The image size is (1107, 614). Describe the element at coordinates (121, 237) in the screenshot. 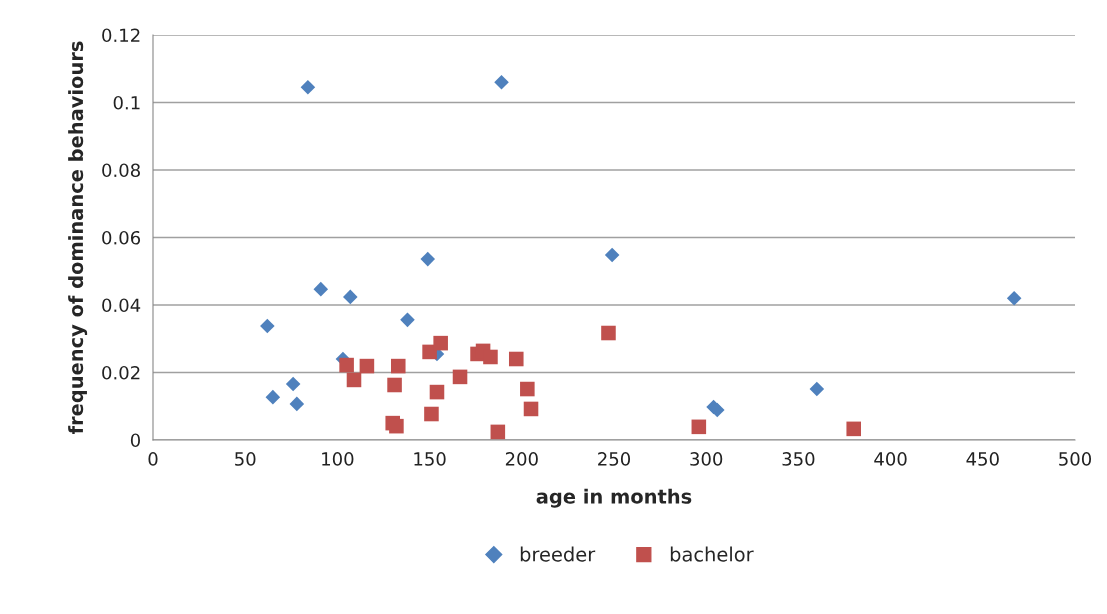

I see `y-tick-label: 0.06` at that location.